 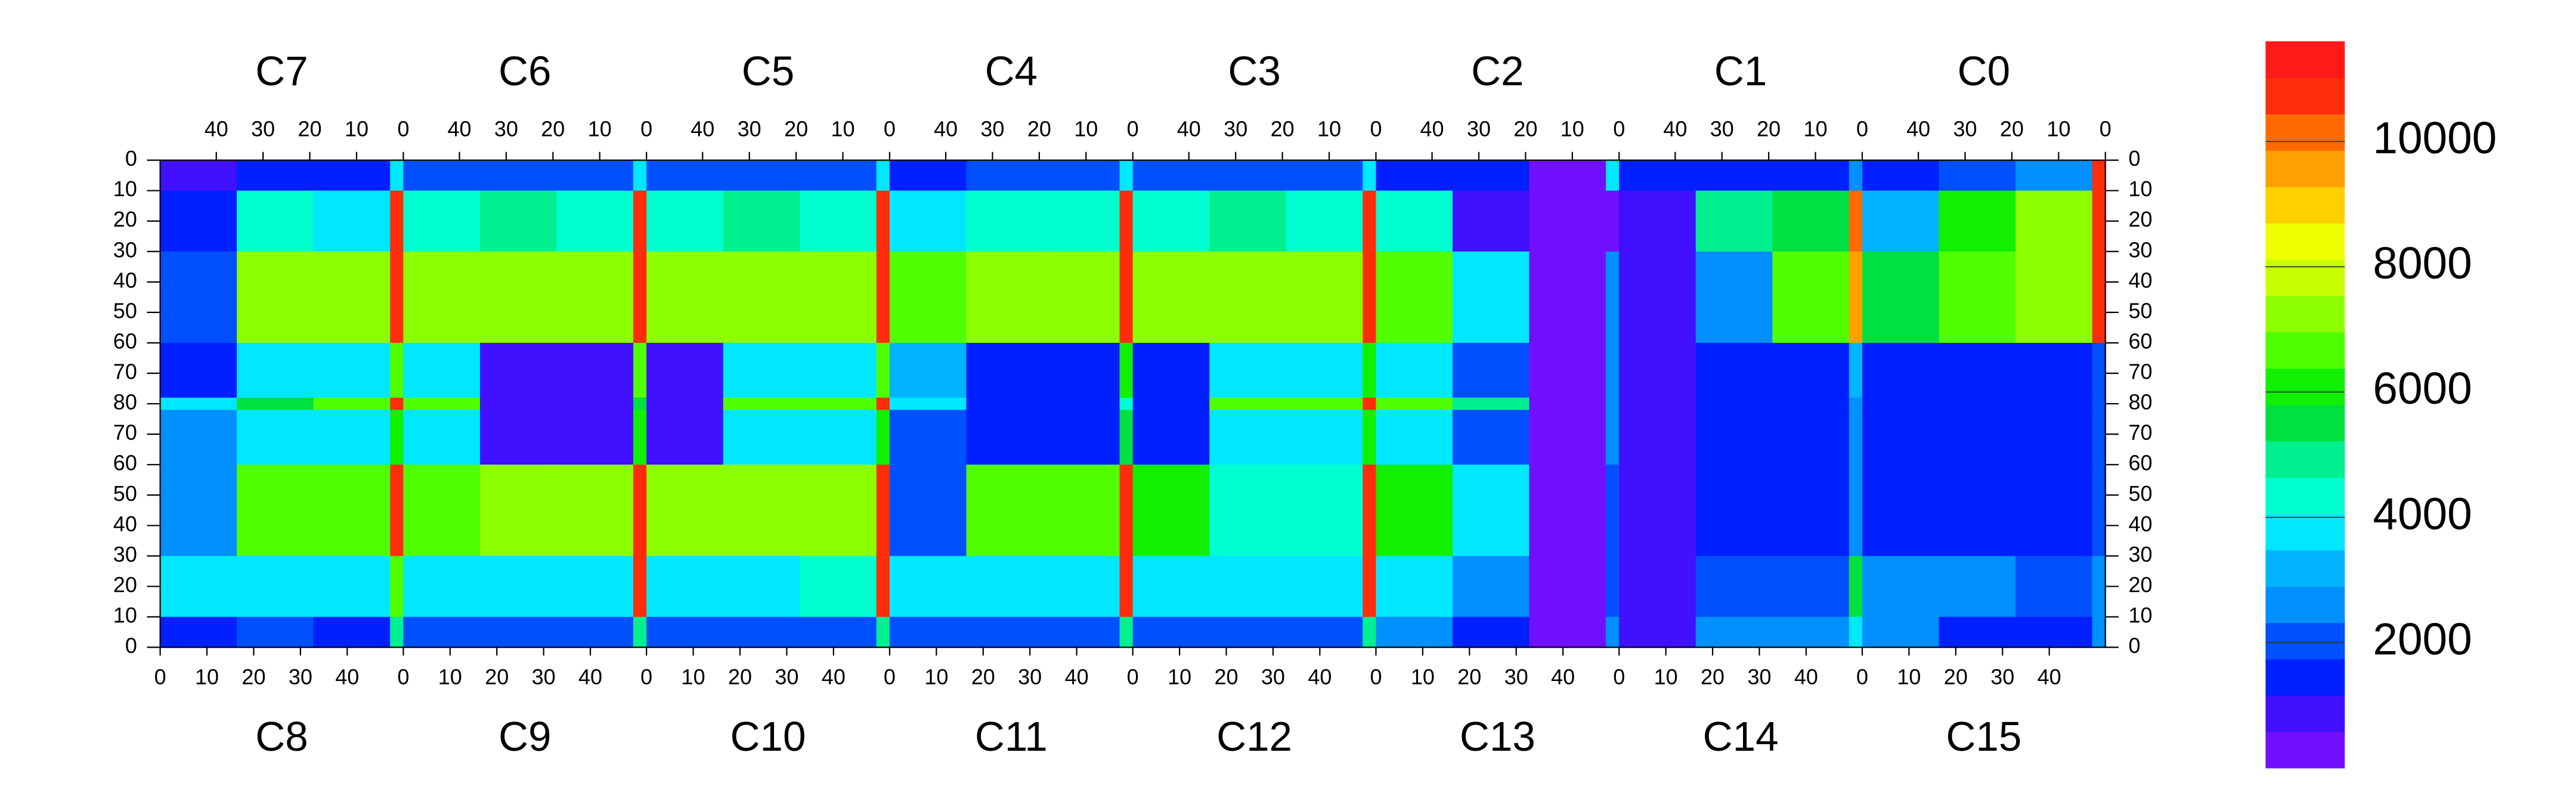 What do you see at coordinates (2141, 280) in the screenshot?
I see `y-tick-label: 40` at bounding box center [2141, 280].